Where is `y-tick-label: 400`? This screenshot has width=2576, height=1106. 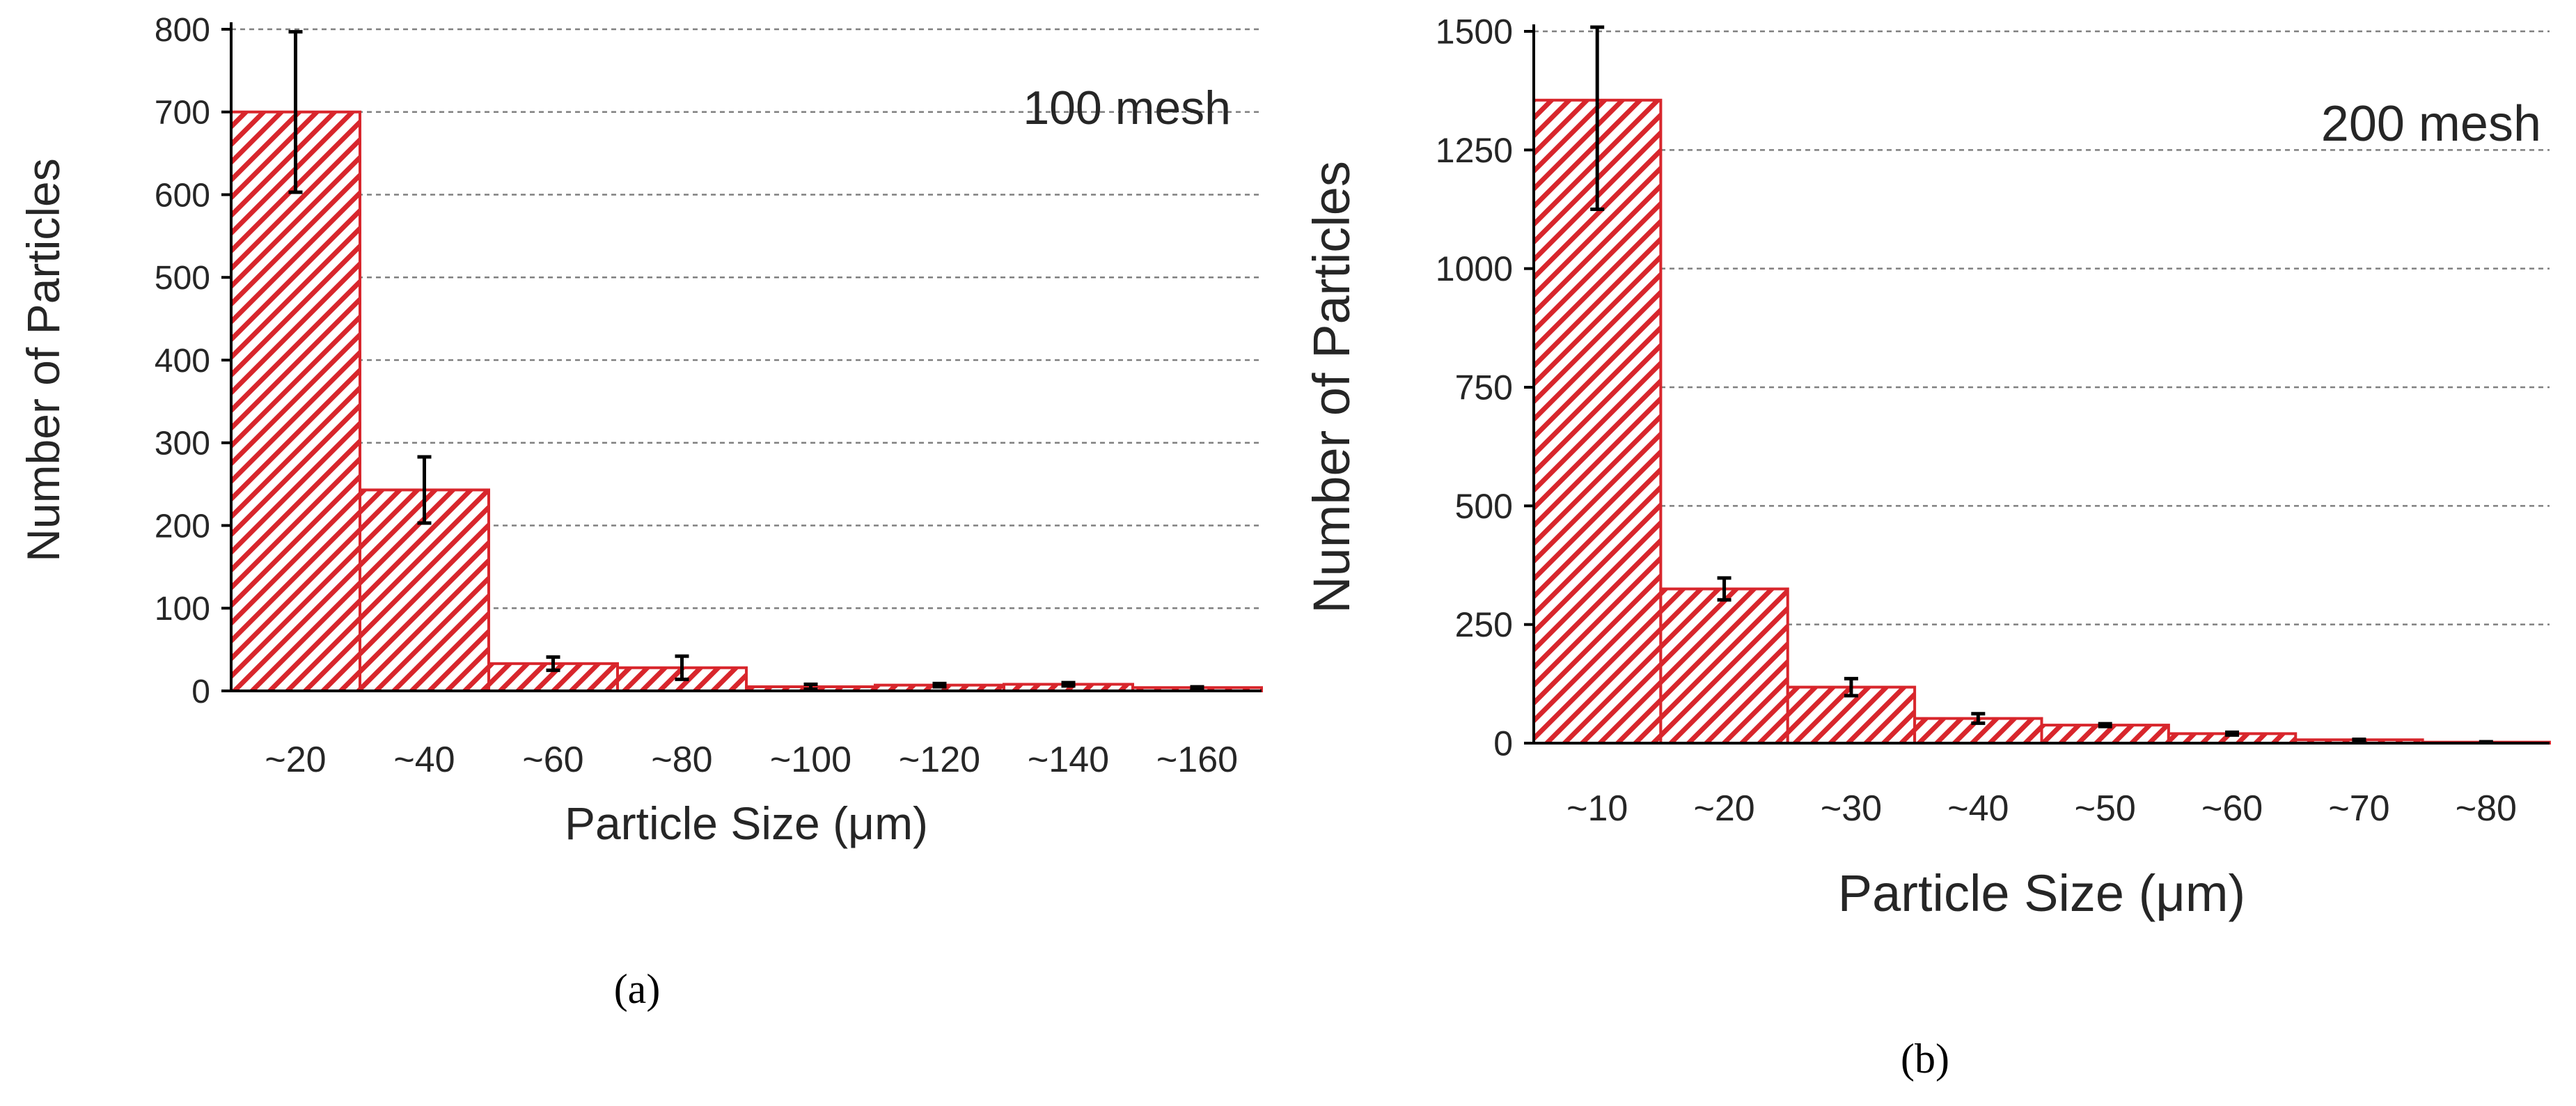 y-tick-label: 400 is located at coordinates (182, 362).